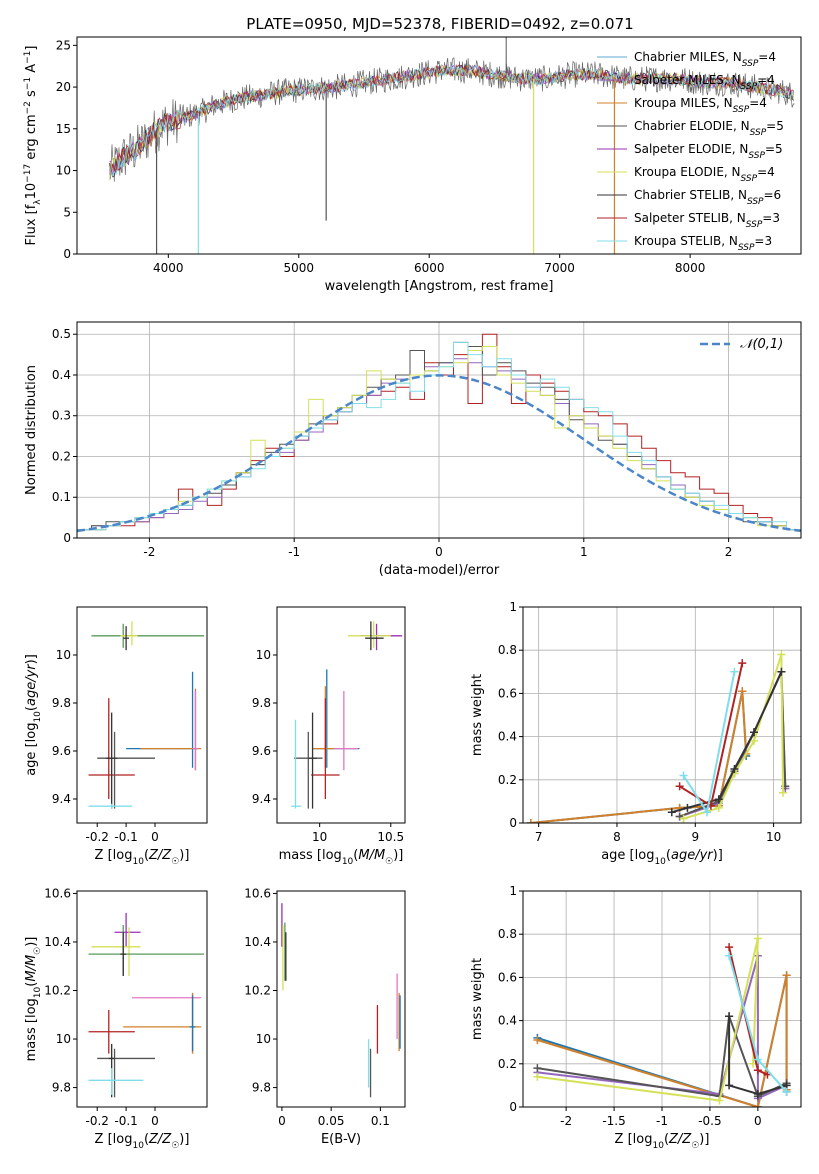 The width and height of the screenshot is (819, 1174). Describe the element at coordinates (429, 268) in the screenshot. I see `x-tick-label: 6000` at that location.